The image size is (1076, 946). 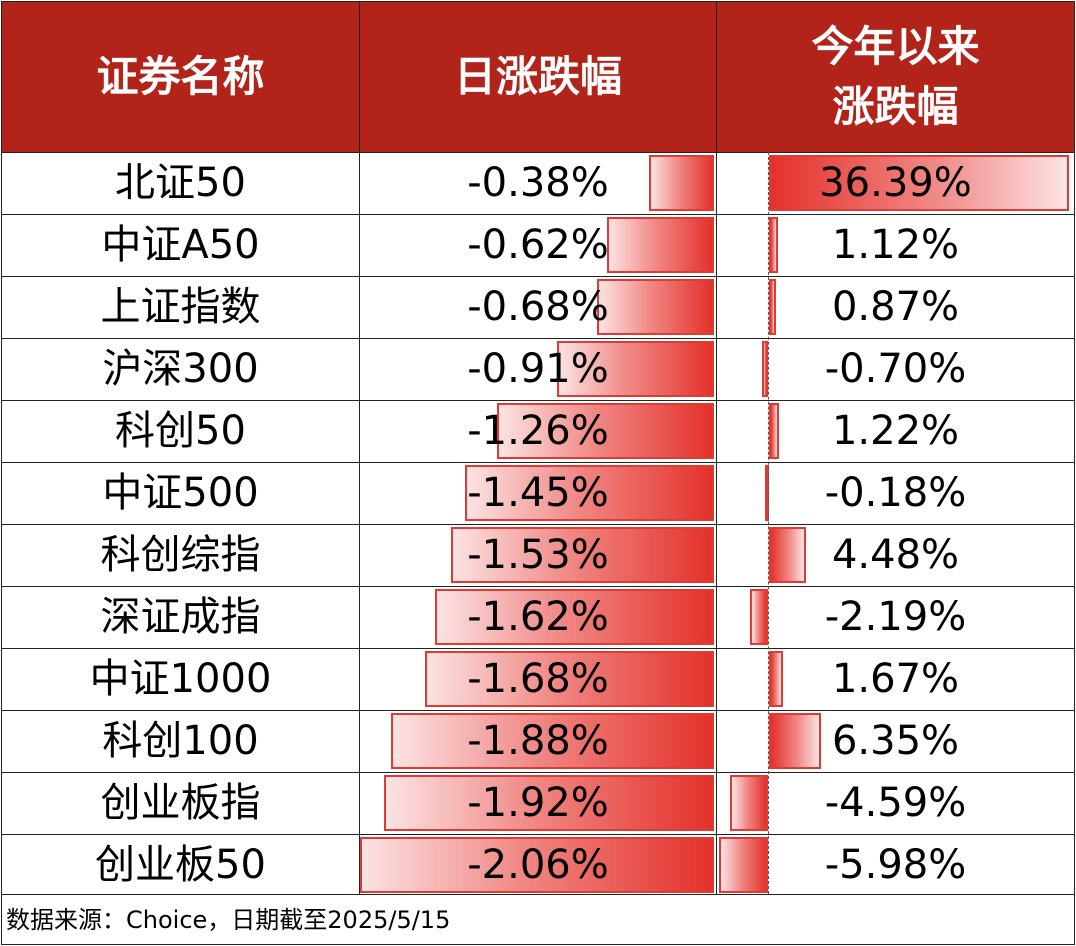 I want to click on security-name: 沪深300, so click(x=180, y=369).